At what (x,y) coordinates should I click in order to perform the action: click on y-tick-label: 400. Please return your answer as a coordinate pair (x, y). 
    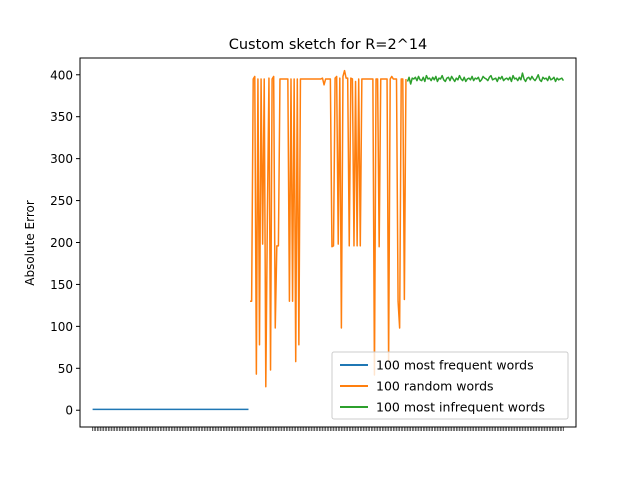
    Looking at the image, I should click on (61, 75).